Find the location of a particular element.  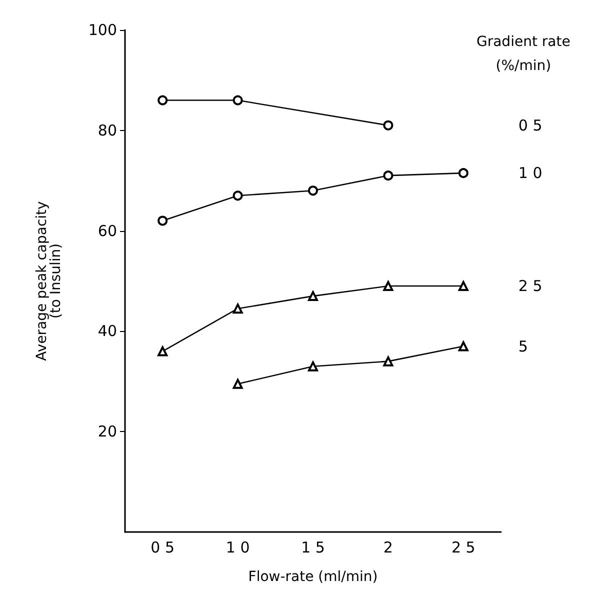

text: 0 5 is located at coordinates (530, 125).